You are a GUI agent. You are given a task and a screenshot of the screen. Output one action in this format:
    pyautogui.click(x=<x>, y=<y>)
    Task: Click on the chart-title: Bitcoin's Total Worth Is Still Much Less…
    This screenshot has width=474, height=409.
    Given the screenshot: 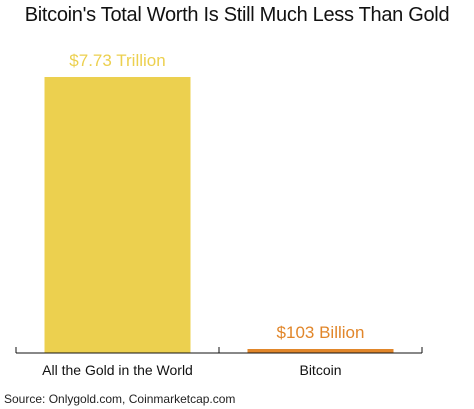 What is the action you would take?
    pyautogui.click(x=237, y=15)
    